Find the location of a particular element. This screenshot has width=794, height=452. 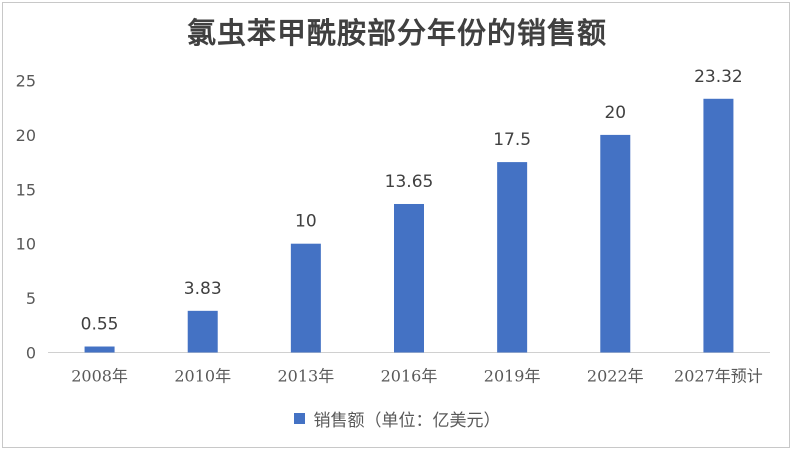

x-tick-label: 2019年 is located at coordinates (512, 376).